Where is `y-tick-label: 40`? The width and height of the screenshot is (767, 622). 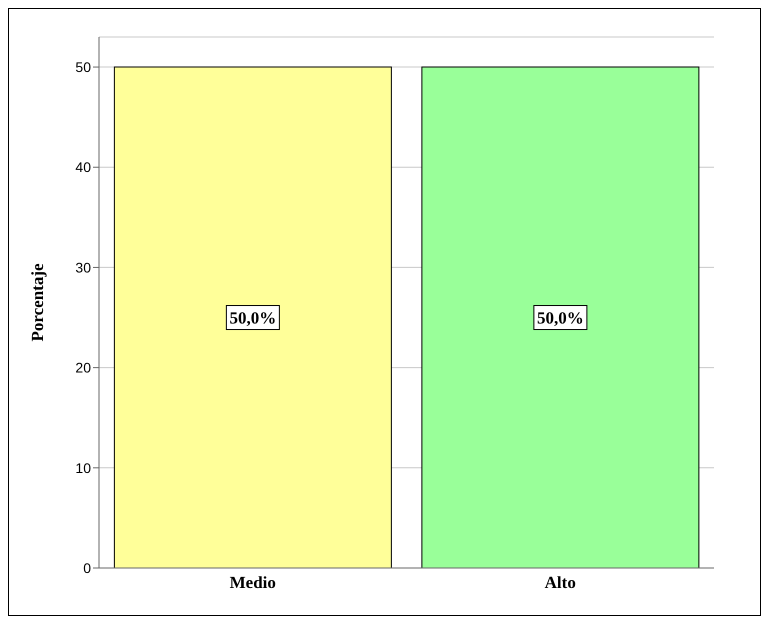
y-tick-label: 40 is located at coordinates (83, 167).